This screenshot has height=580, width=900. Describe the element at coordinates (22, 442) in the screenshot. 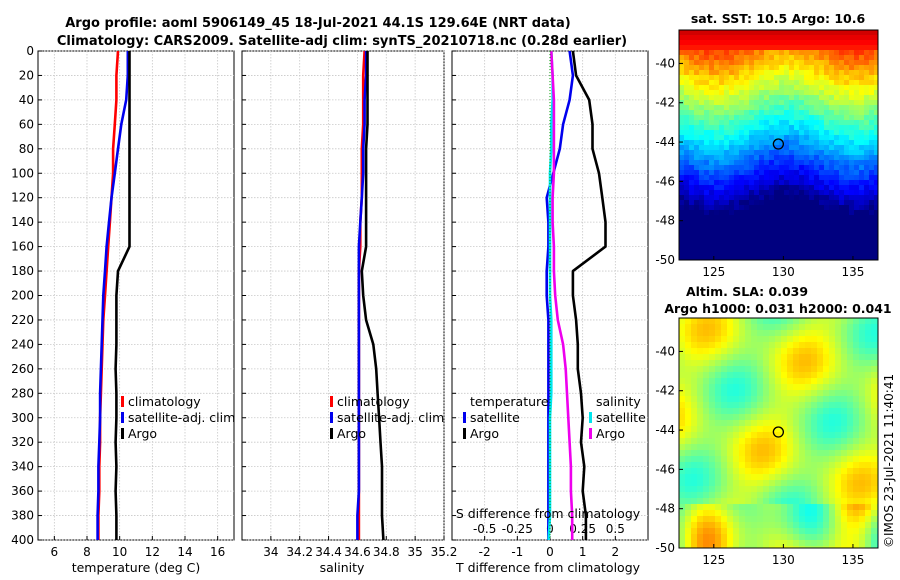

I see `y-tick-label: 320` at that location.